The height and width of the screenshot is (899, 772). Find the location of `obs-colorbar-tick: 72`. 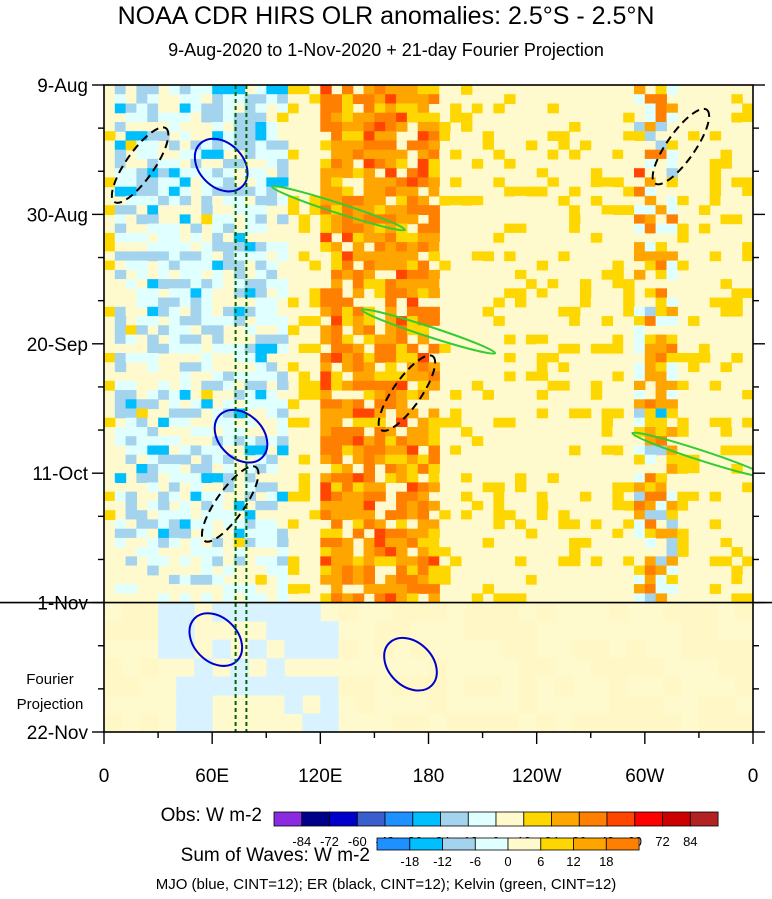

obs-colorbar-tick: 72 is located at coordinates (662, 841).